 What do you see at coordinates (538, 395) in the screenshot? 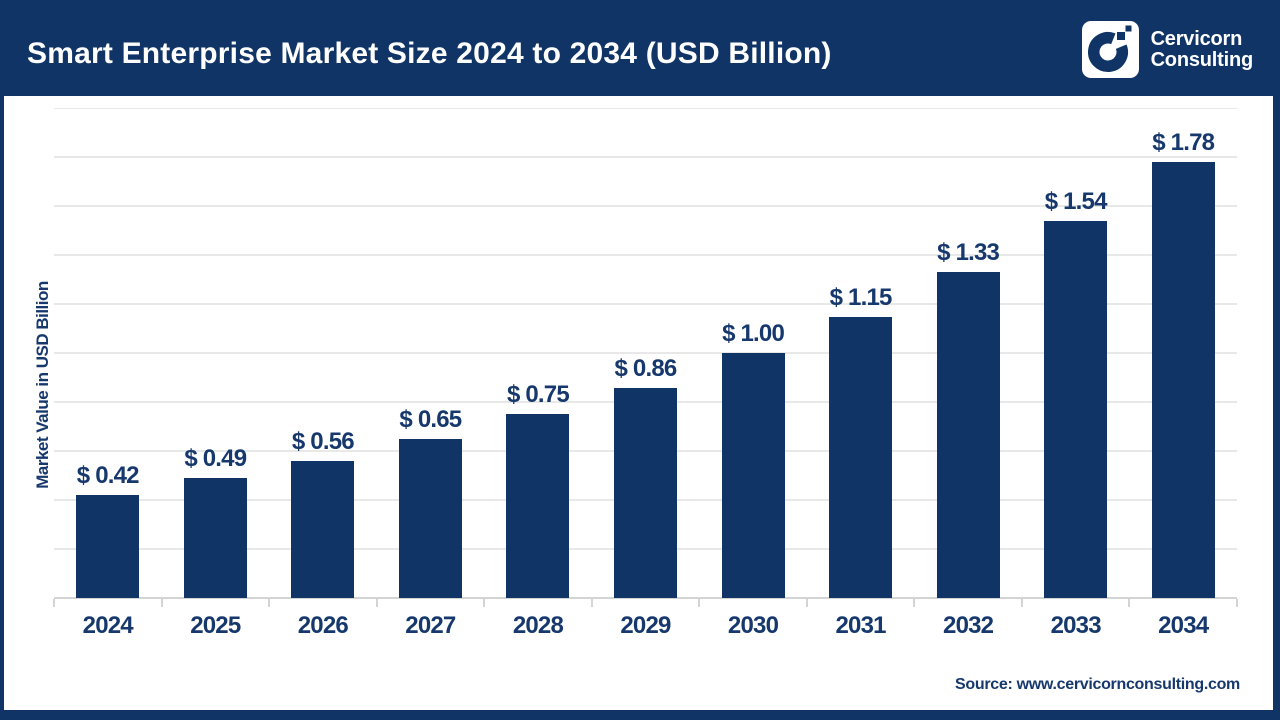
I see `value-label-2028: $ 0.75` at bounding box center [538, 395].